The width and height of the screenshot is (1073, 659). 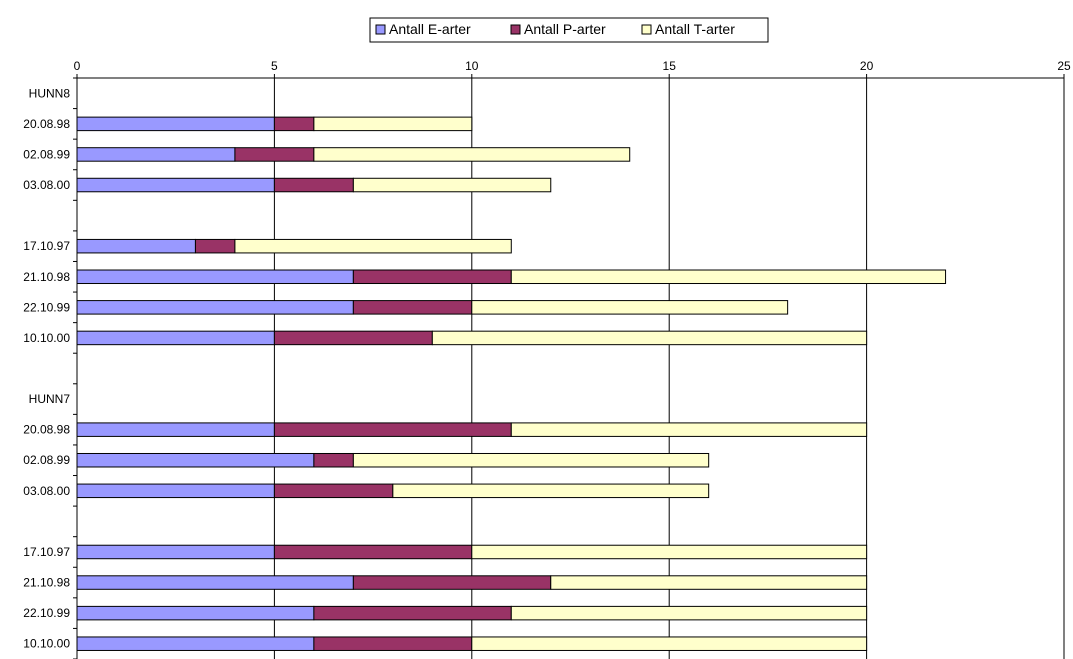 What do you see at coordinates (430, 29) in the screenshot?
I see `legend-label-e: Antall E-arter` at bounding box center [430, 29].